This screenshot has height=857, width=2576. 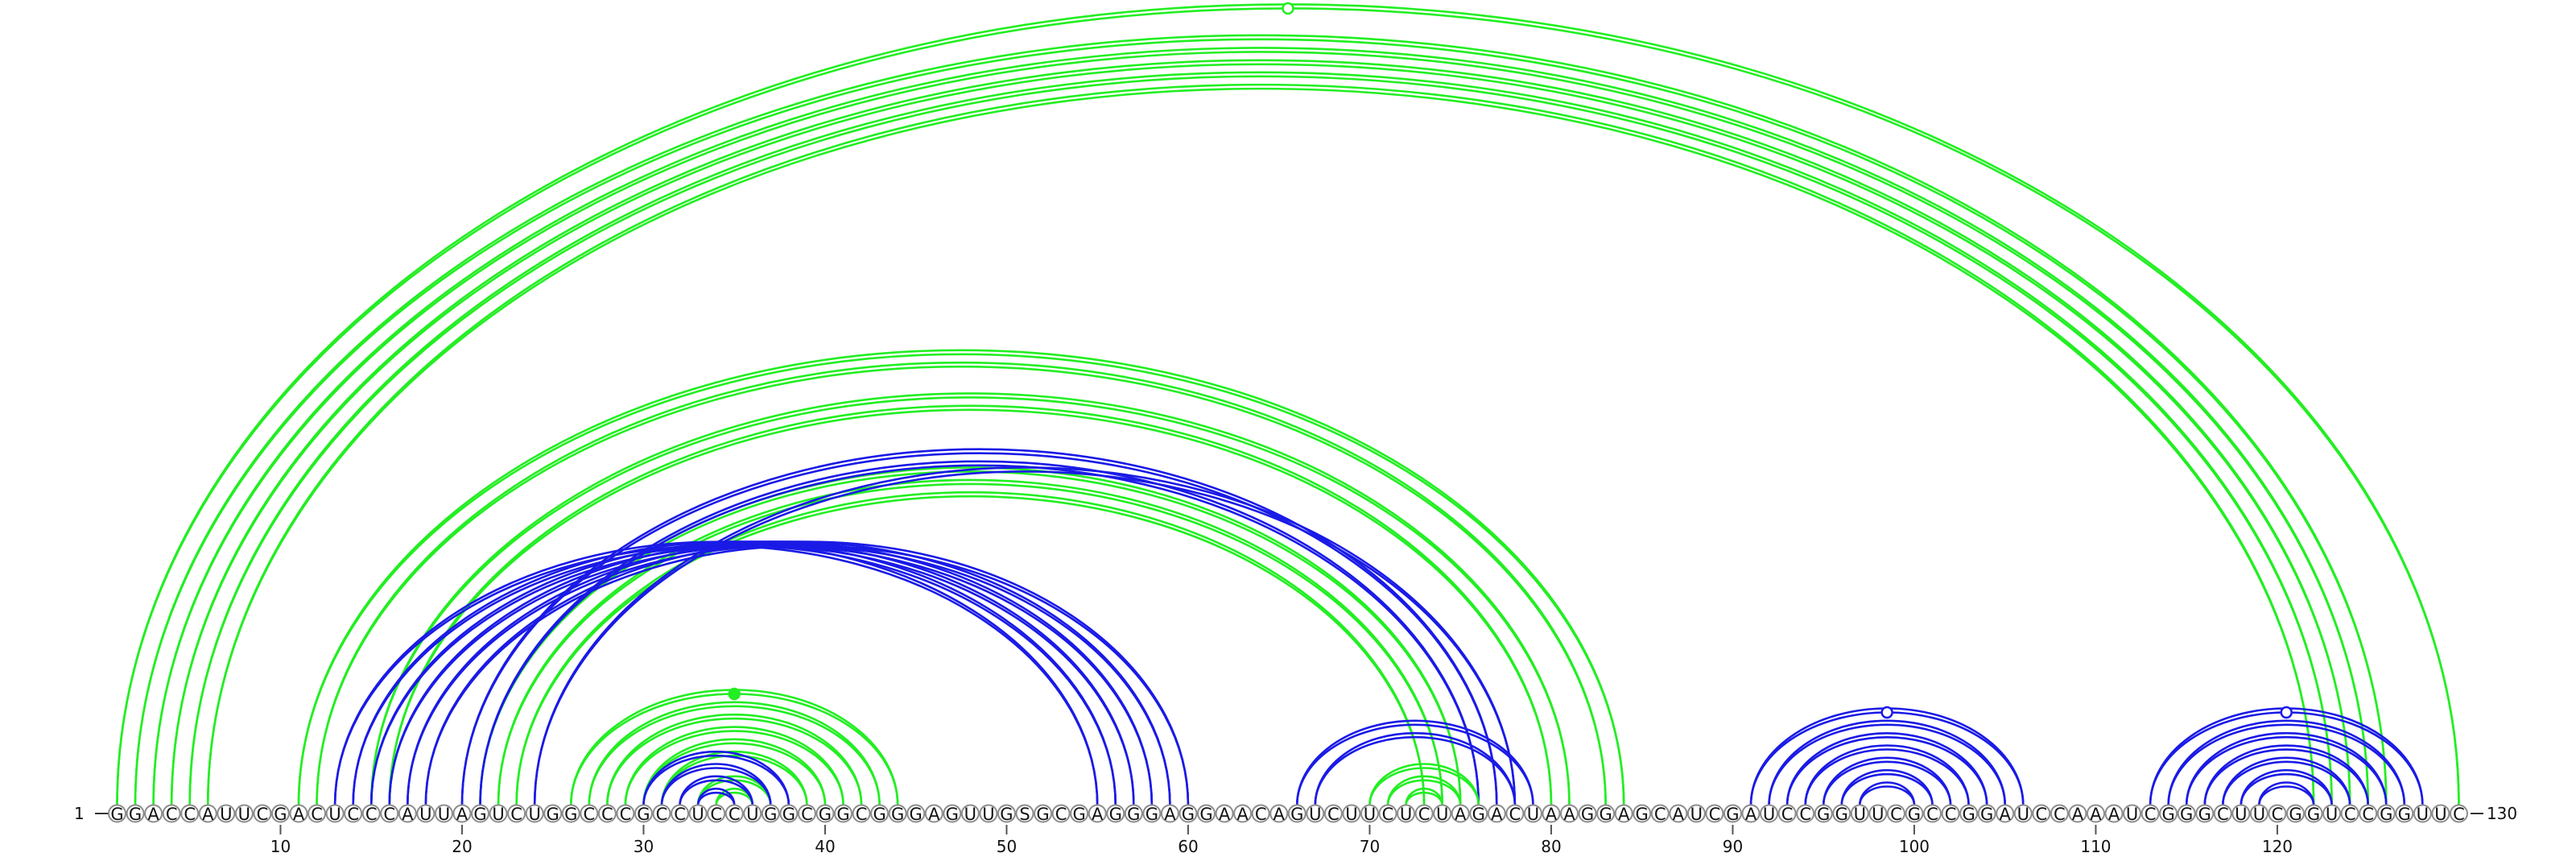 What do you see at coordinates (2277, 846) in the screenshot?
I see `position-tick-label: 120` at bounding box center [2277, 846].